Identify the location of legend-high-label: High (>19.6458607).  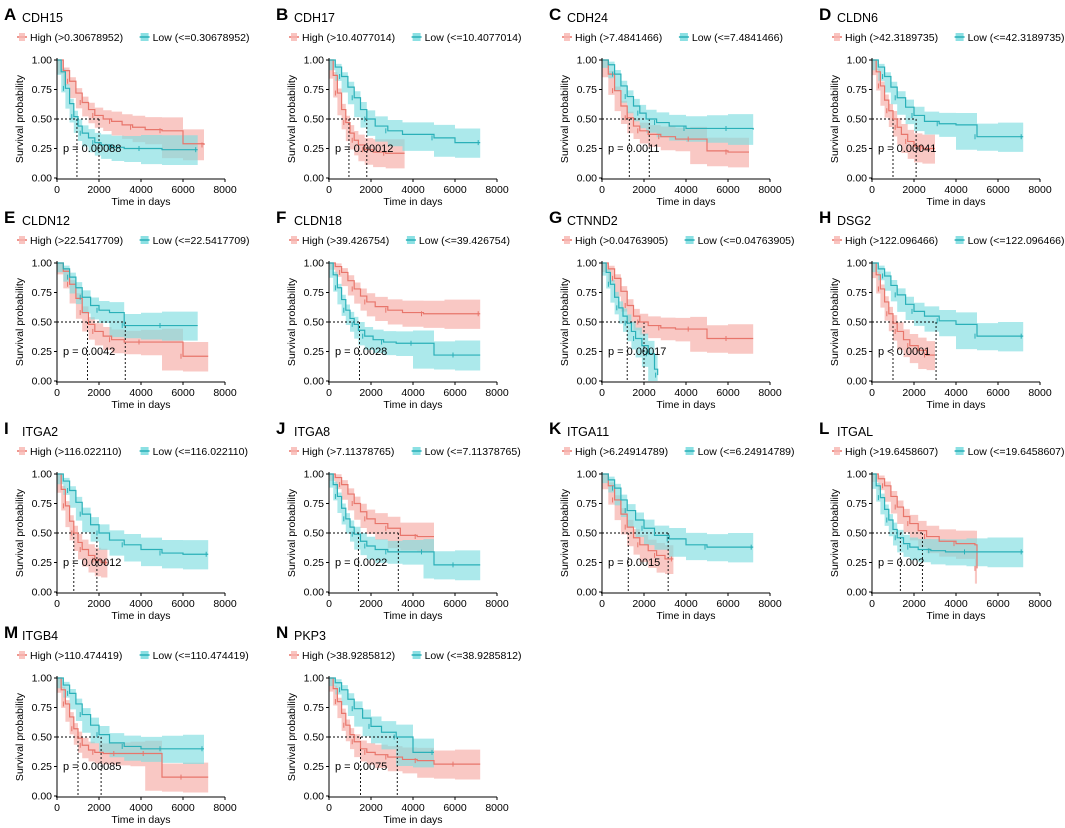
(891, 452).